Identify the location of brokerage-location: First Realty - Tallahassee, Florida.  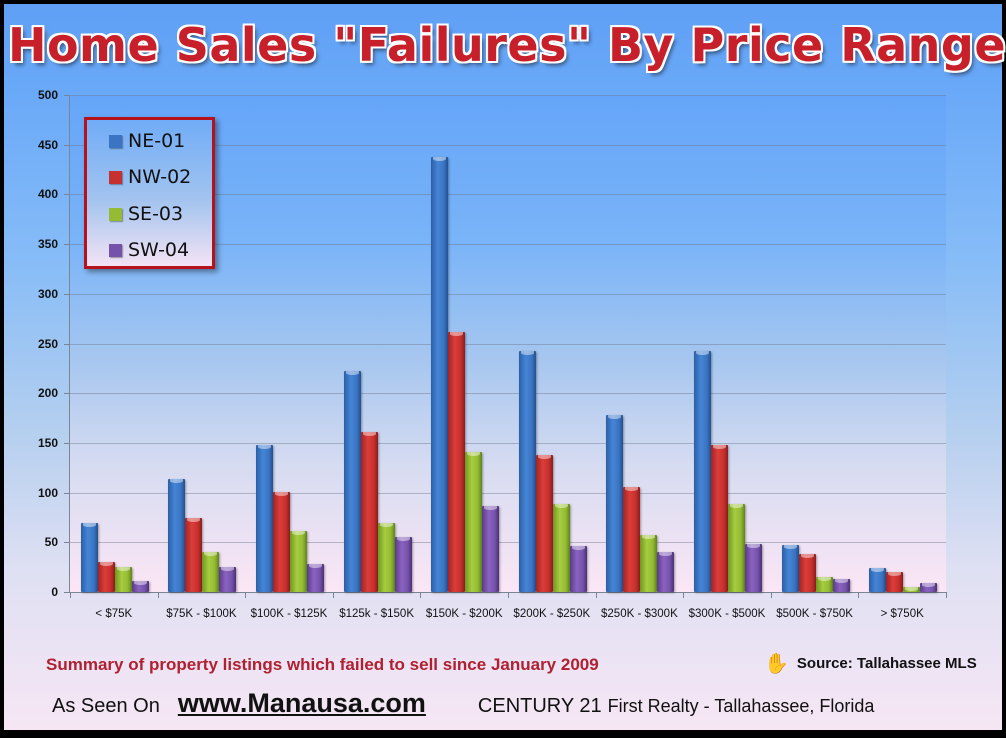
(741, 706).